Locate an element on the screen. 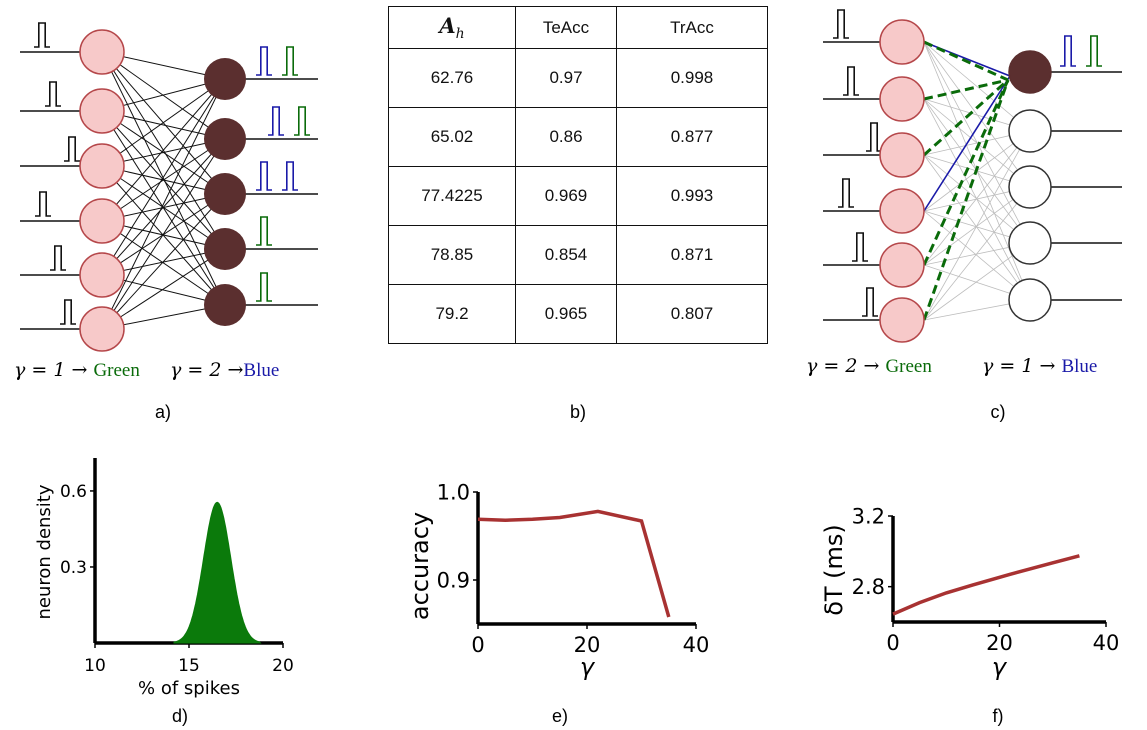  y-tick-label: 0.3 is located at coordinates (73, 568).